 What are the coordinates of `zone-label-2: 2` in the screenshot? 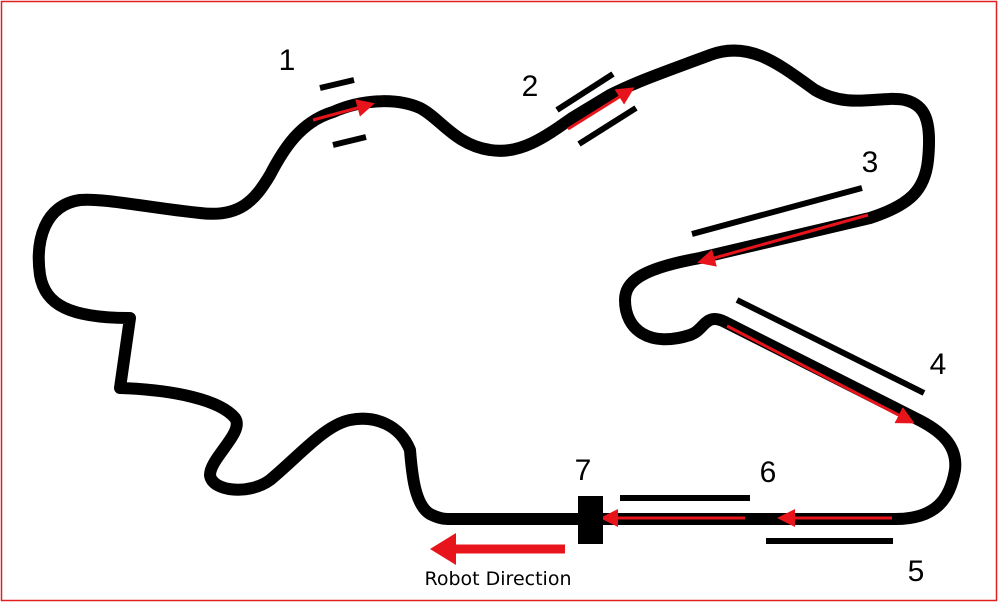 It's located at (530, 86).